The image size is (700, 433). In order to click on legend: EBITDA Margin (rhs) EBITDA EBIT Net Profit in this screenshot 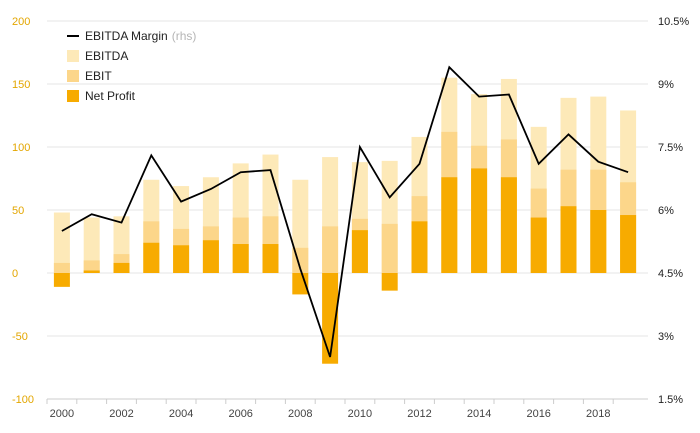, I will do `click(131, 66)`.